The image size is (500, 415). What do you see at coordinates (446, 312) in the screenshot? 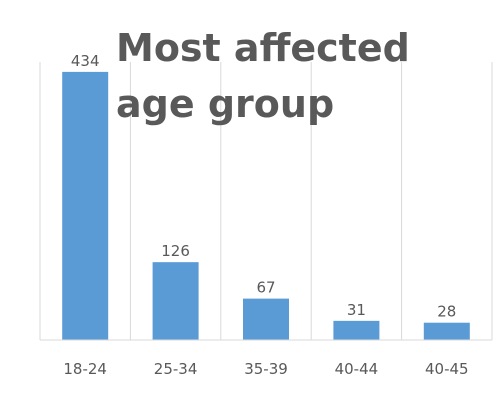
I see `data-label-40-45: 28` at bounding box center [446, 312].